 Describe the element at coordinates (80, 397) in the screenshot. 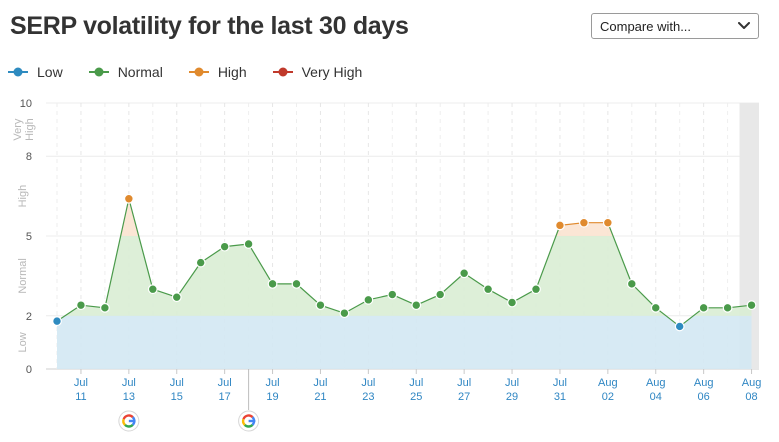

I see `x-tick-day: 11` at that location.